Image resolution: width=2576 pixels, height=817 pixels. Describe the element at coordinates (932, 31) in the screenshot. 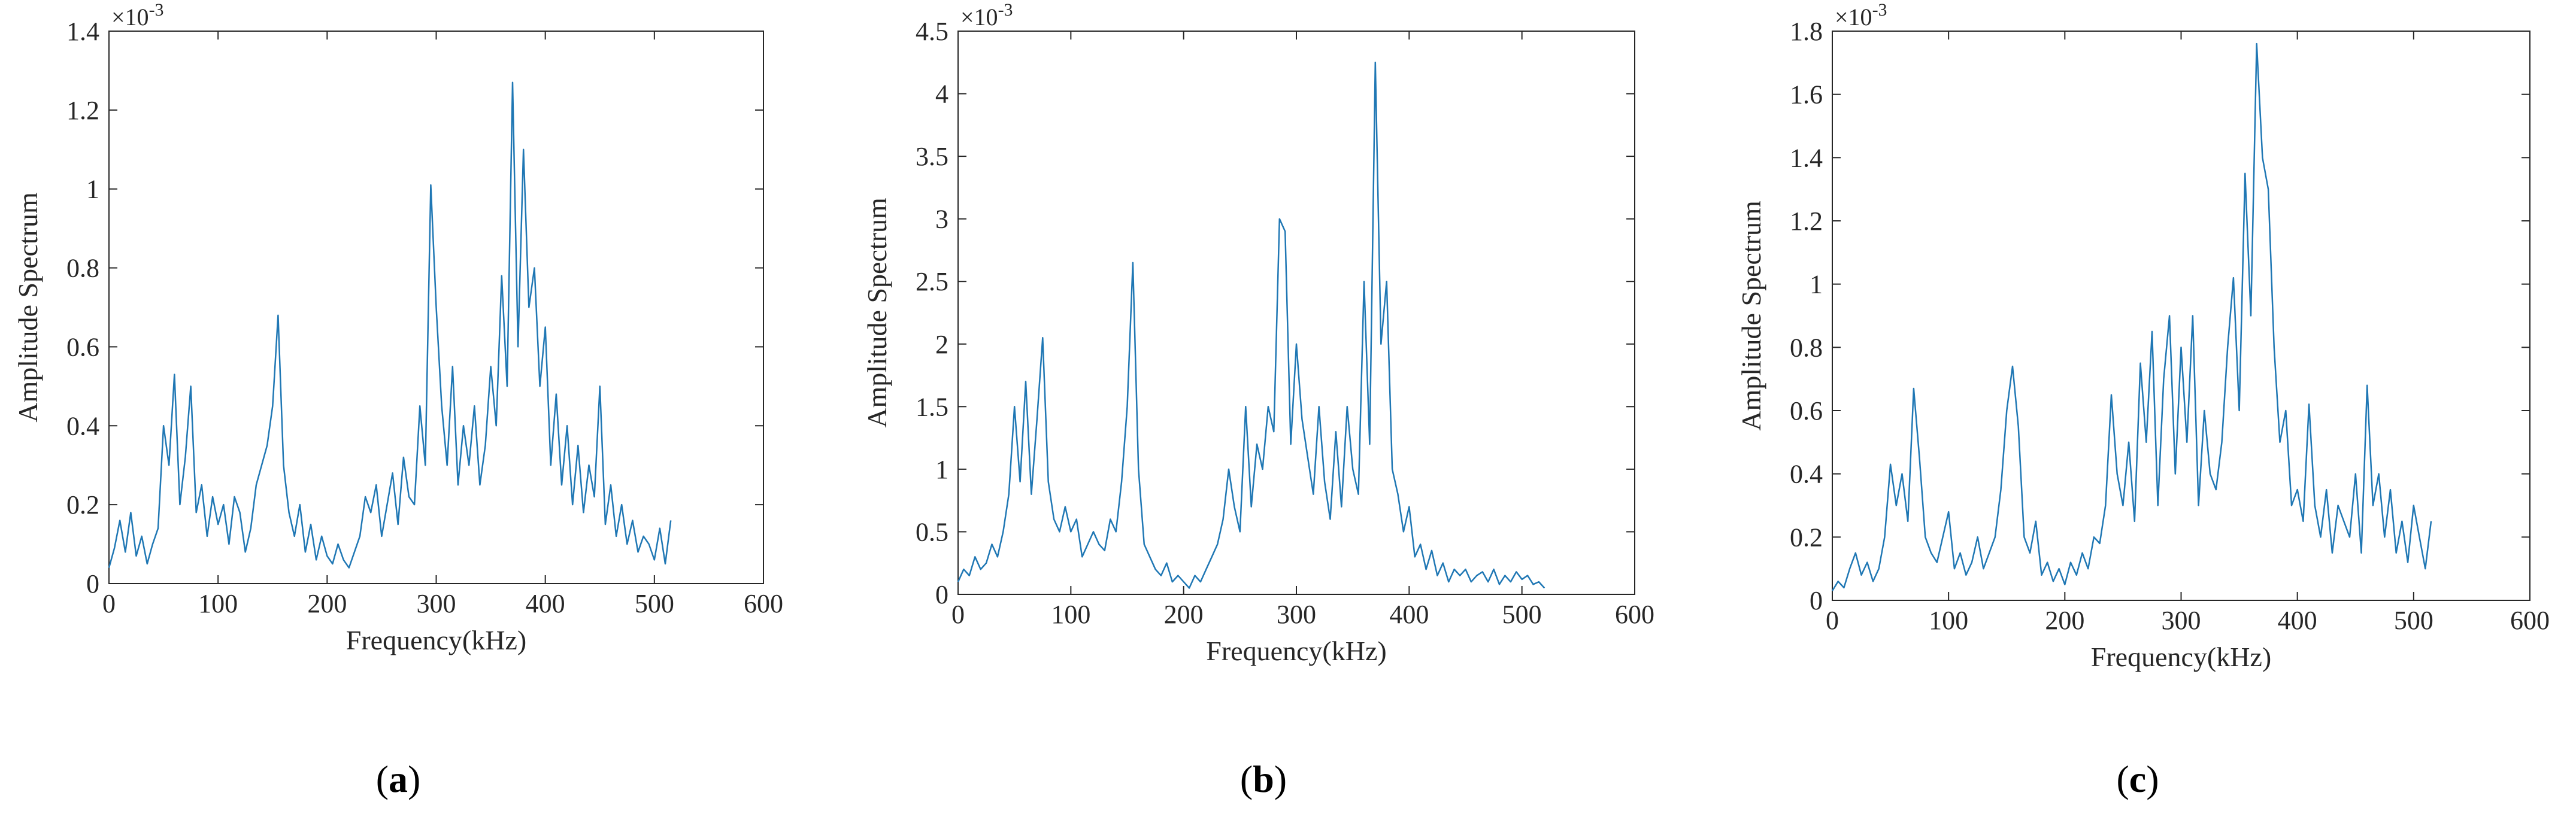

I see `y-tick-label: 4.5` at that location.